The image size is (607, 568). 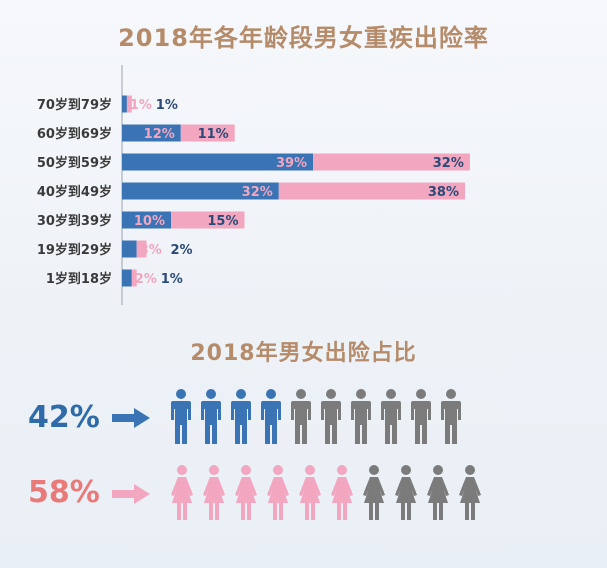 I want to click on chart-title: 2018年各年龄段男女重疾出险率, so click(x=303, y=38).